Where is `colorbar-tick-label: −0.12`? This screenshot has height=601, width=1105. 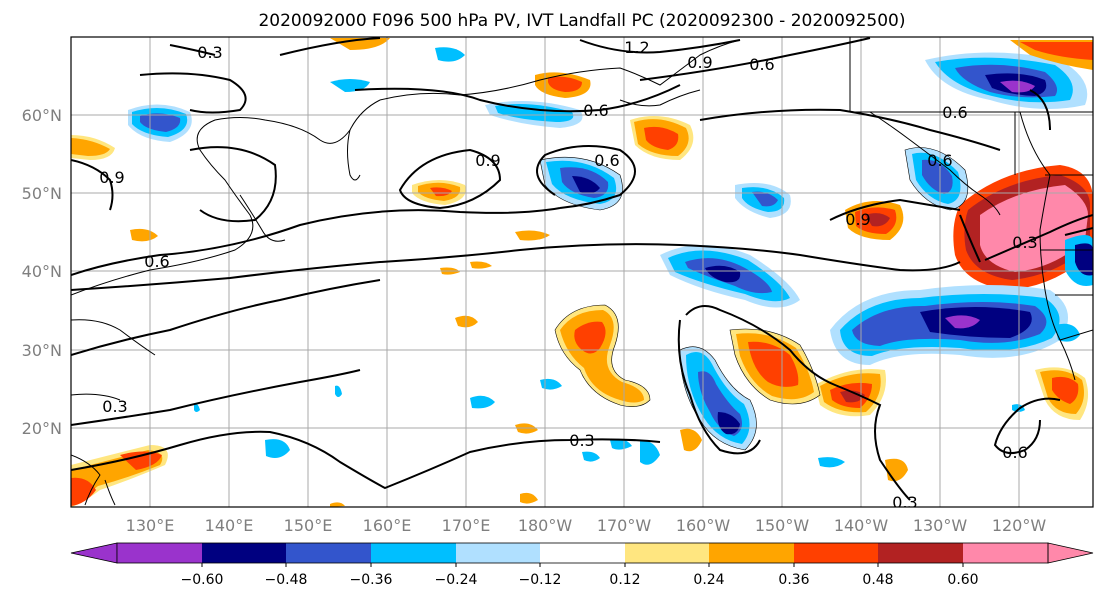 colorbar-tick-label: −0.12 is located at coordinates (540, 580).